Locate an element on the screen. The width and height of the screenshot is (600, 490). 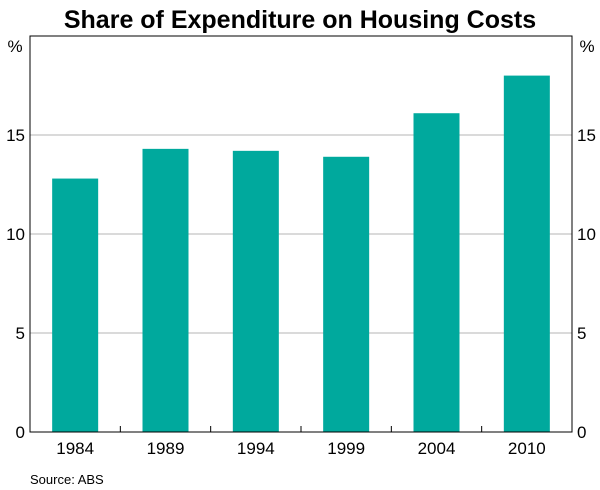
y-tick-label-right: 10 is located at coordinates (586, 234).